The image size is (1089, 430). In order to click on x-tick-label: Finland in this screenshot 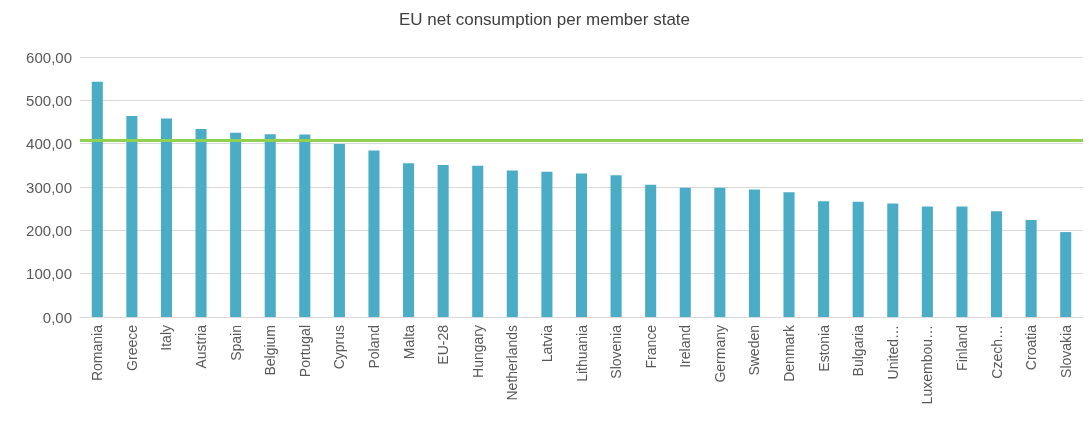, I will do `click(961, 348)`.